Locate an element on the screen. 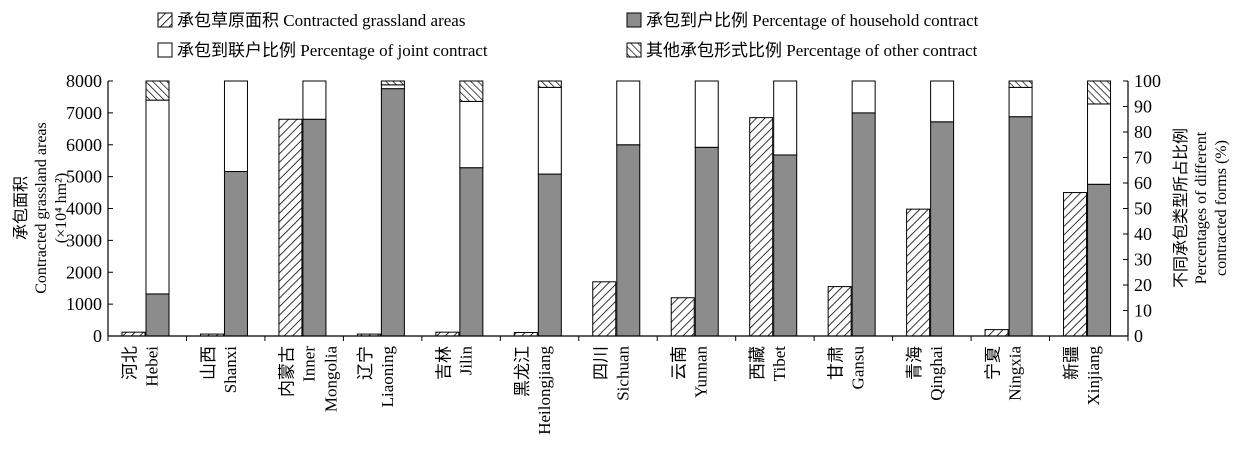  y-left-tick-label: 5000 is located at coordinates (84, 177).